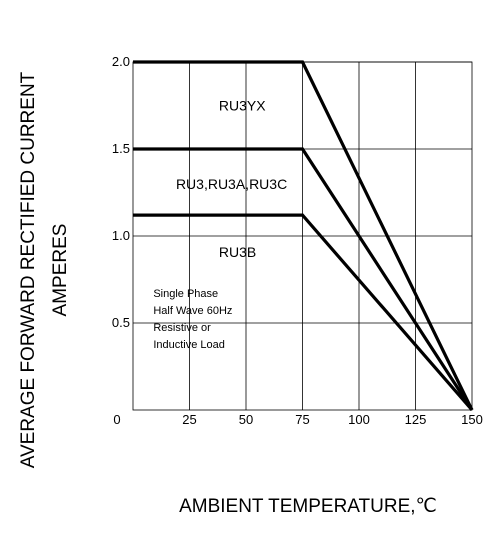 Image resolution: width=493 pixels, height=547 pixels. I want to click on series-label: RU3YX, so click(242, 106).